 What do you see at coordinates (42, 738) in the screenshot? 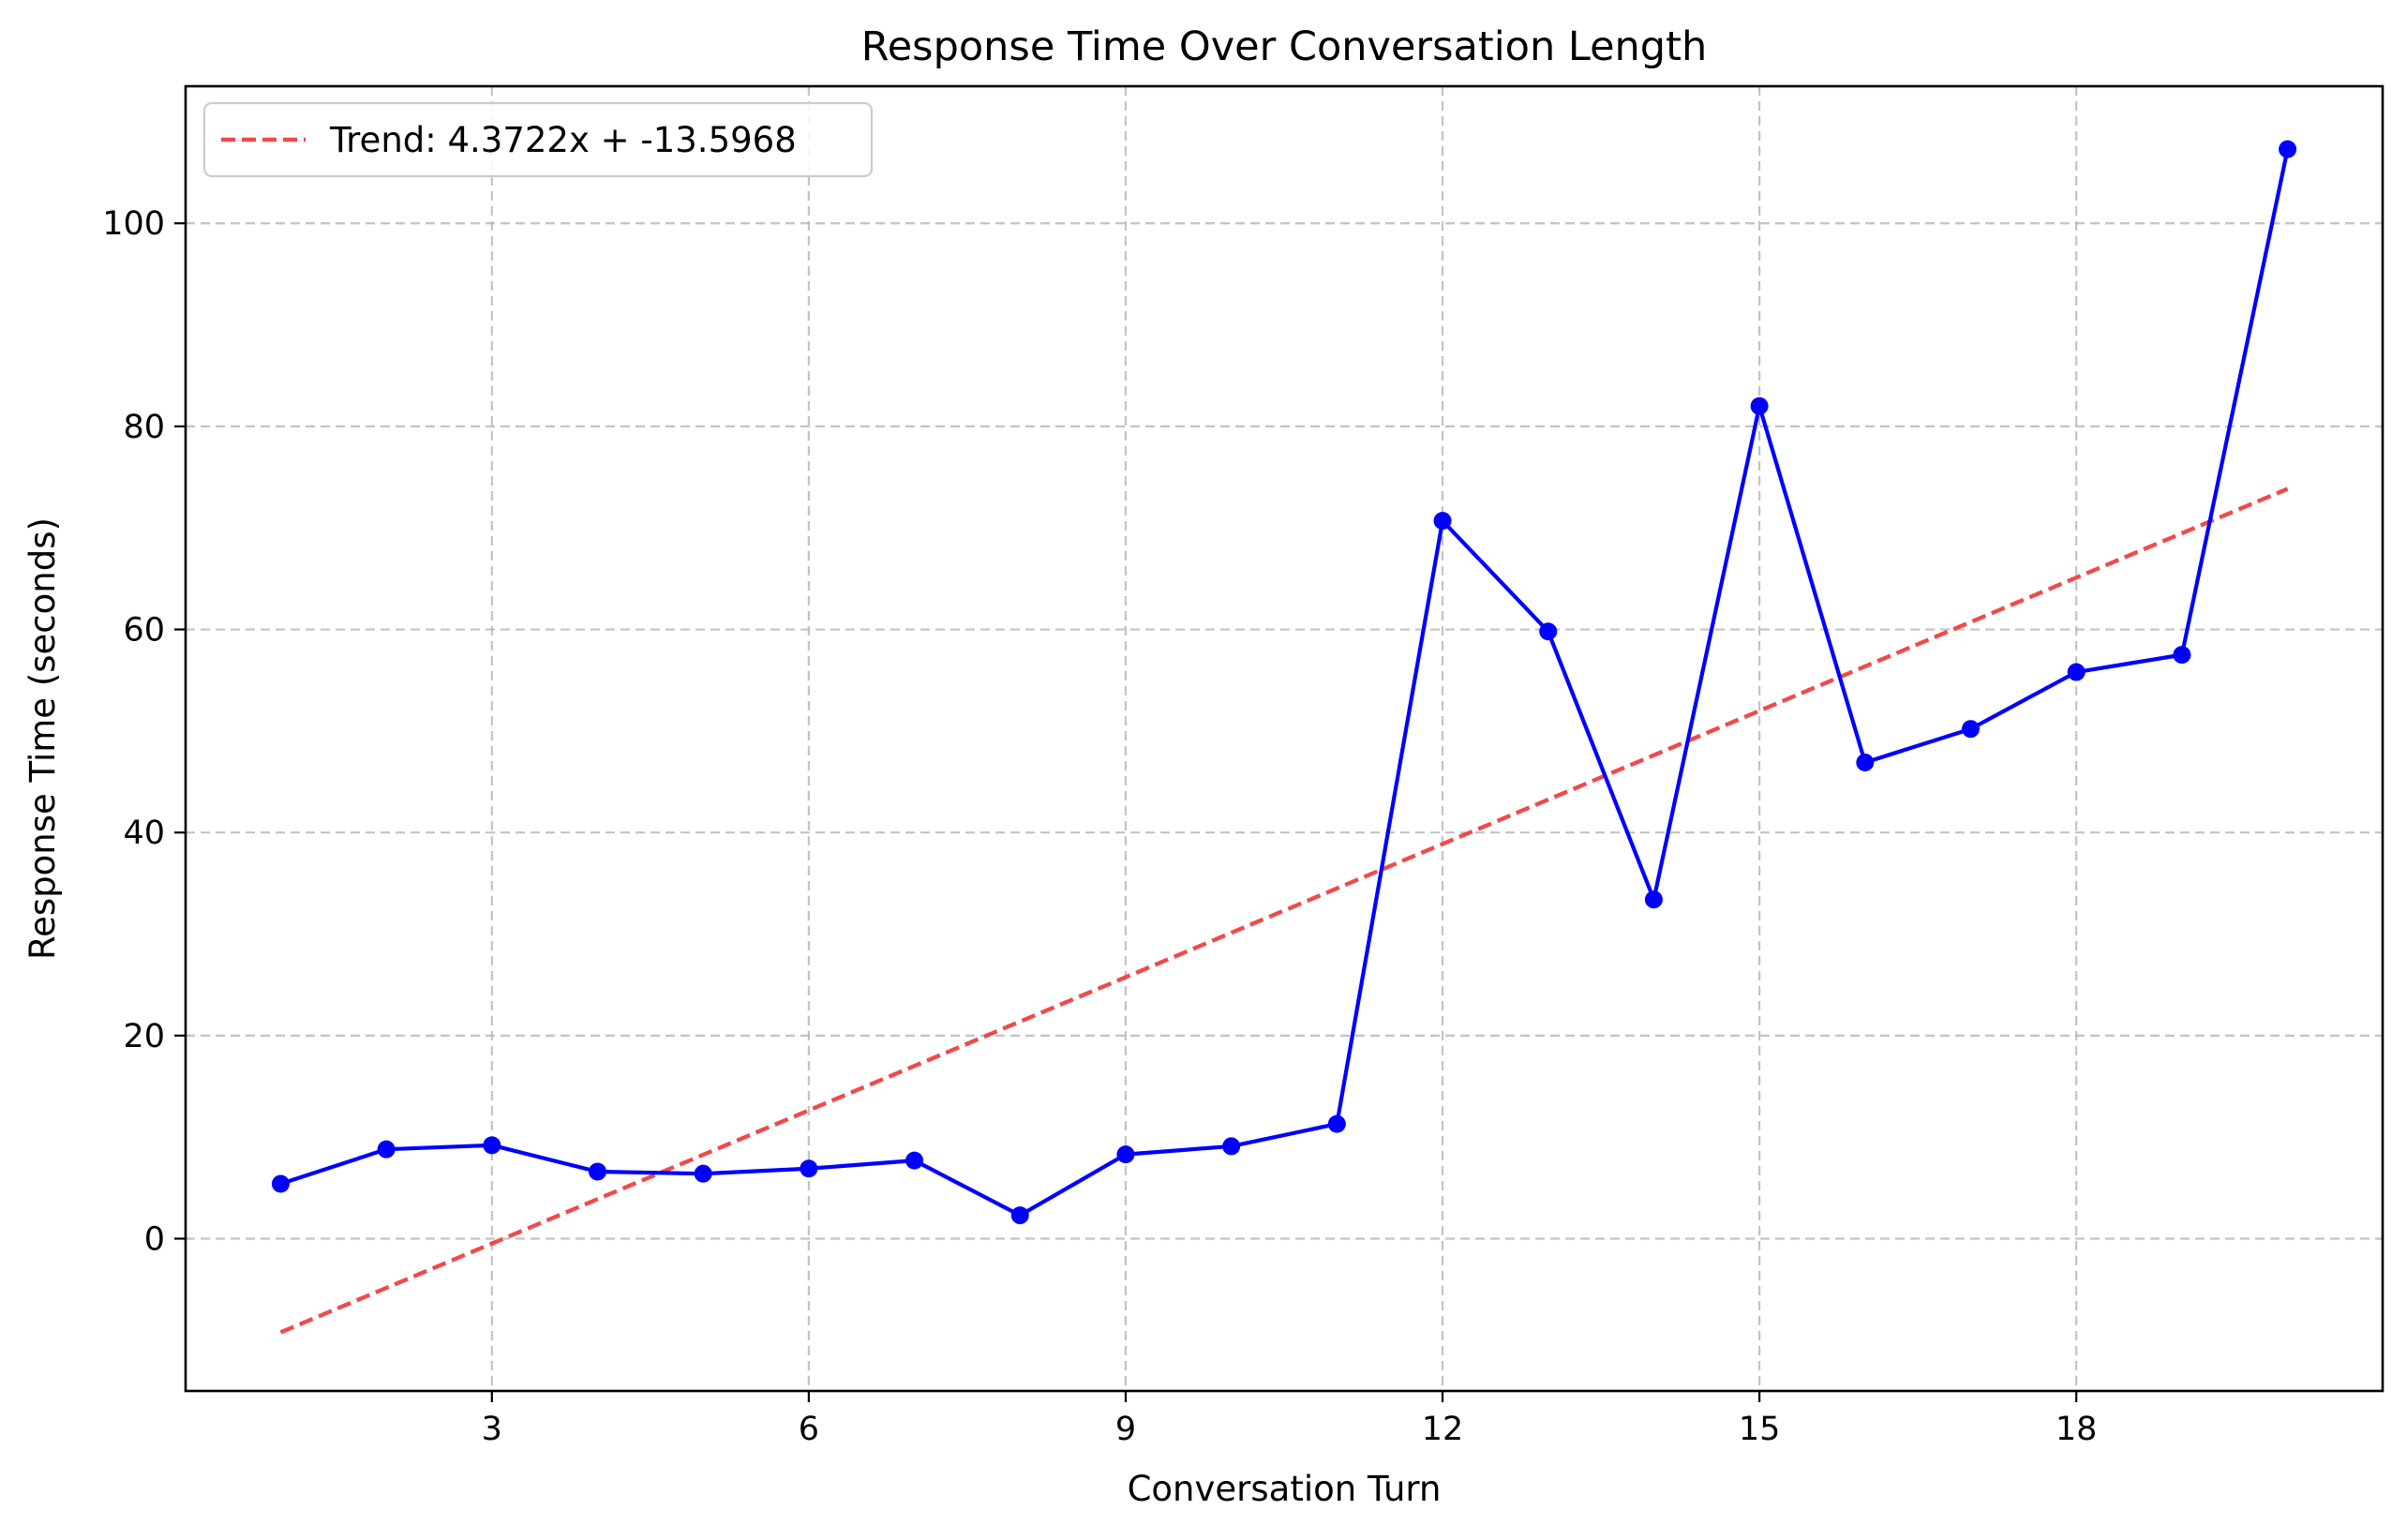
I see `y-axis-label: Response Time (seconds)` at bounding box center [42, 738].